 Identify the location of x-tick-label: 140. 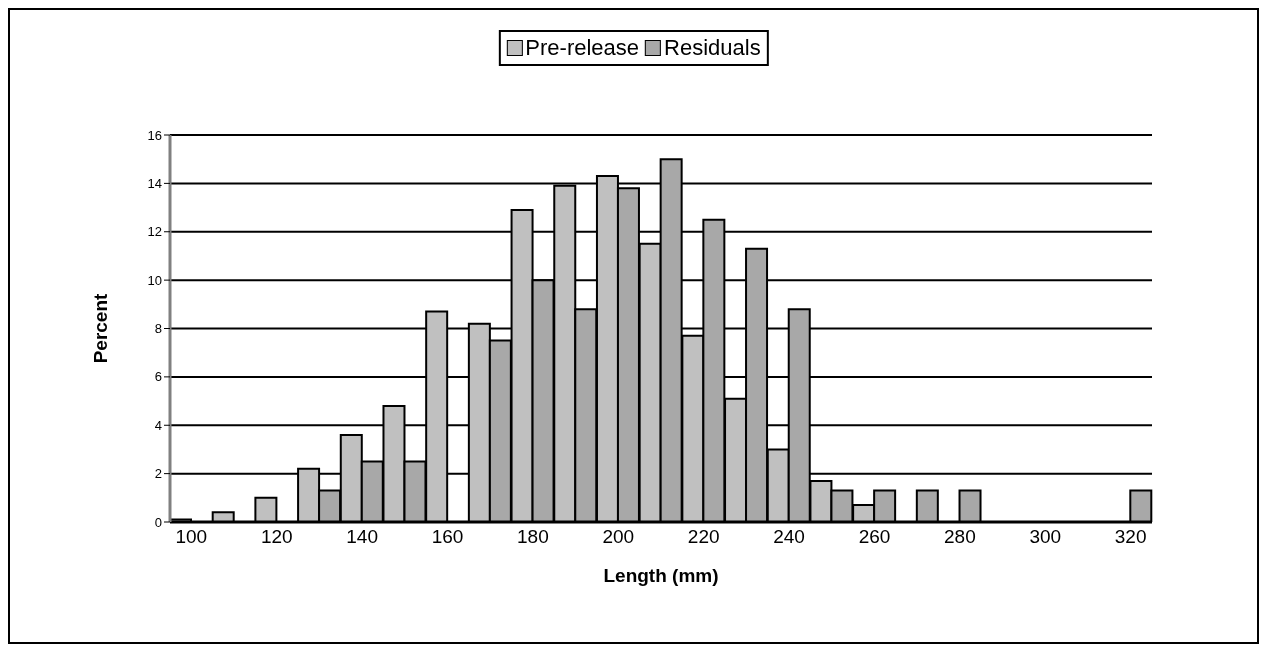
(362, 537).